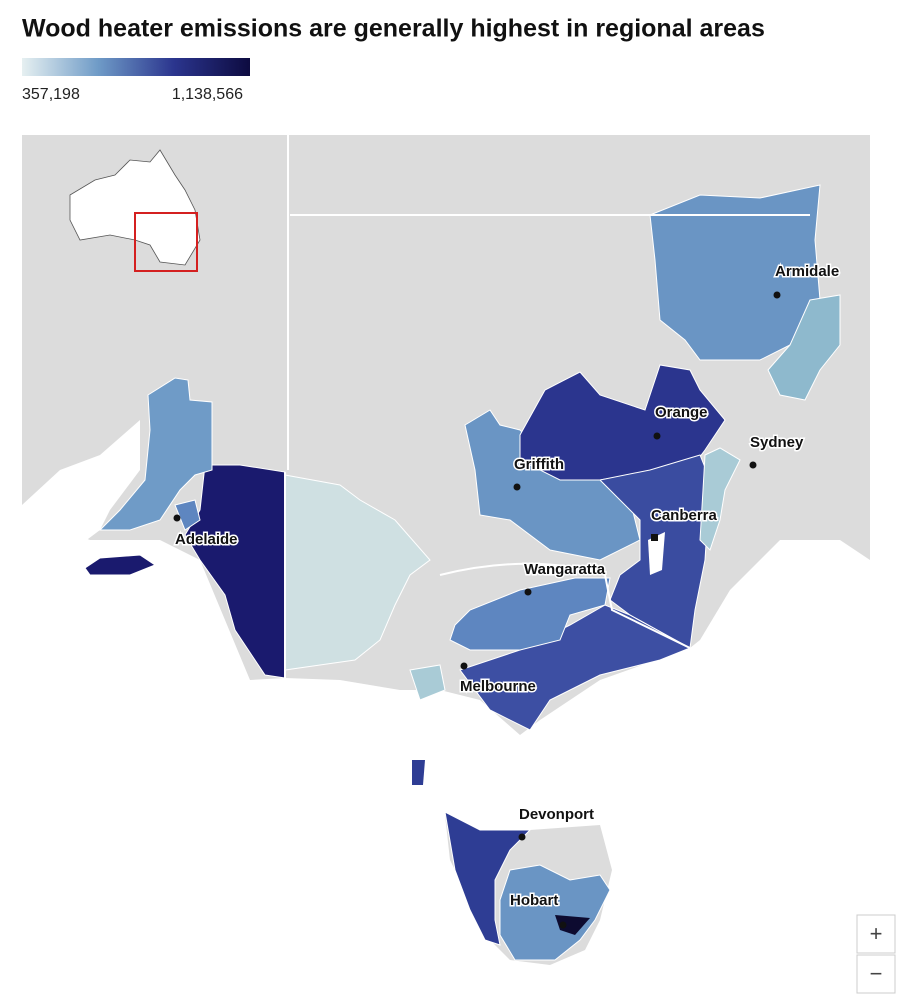  What do you see at coordinates (207, 94) in the screenshot?
I see `legend-max-label: 1,138,566` at bounding box center [207, 94].